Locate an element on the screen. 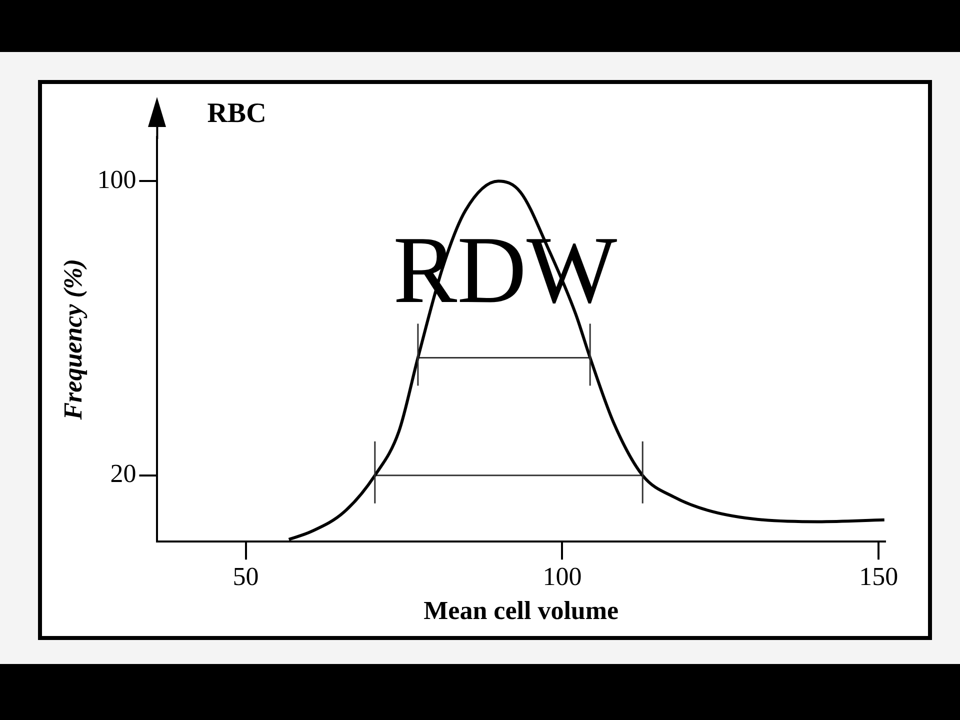 The width and height of the screenshot is (960, 720). x-tick-label: 50 is located at coordinates (245, 577).